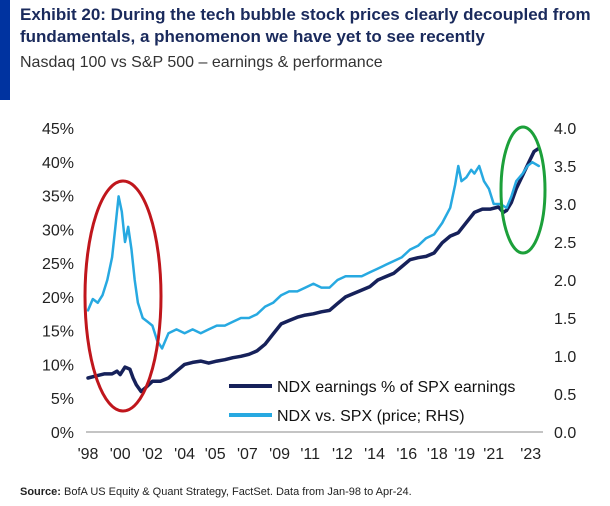 The image size is (610, 506). I want to click on right-tick-label: 0.5, so click(565, 395).